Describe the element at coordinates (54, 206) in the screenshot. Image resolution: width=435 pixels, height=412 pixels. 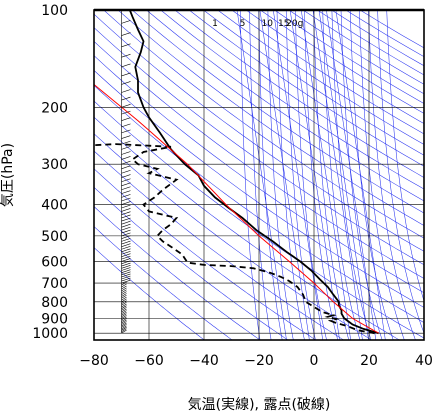
I see `y-tick-label: 400` at that location.